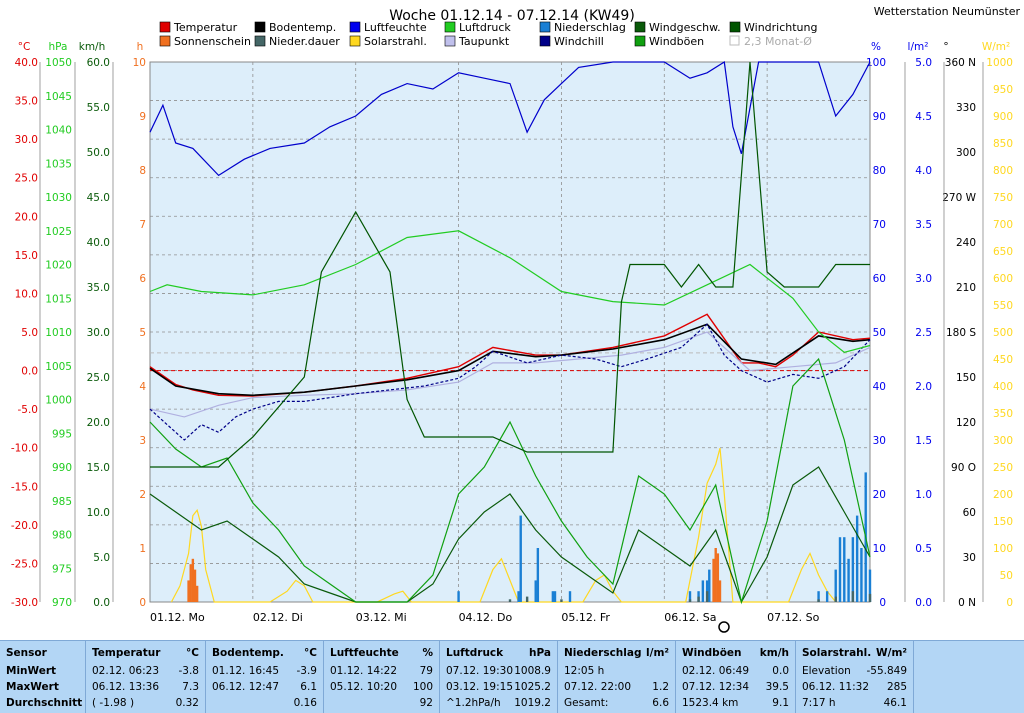  Describe the element at coordinates (510, 360) in the screenshot. I see `series-line-bodentemp` at that location.